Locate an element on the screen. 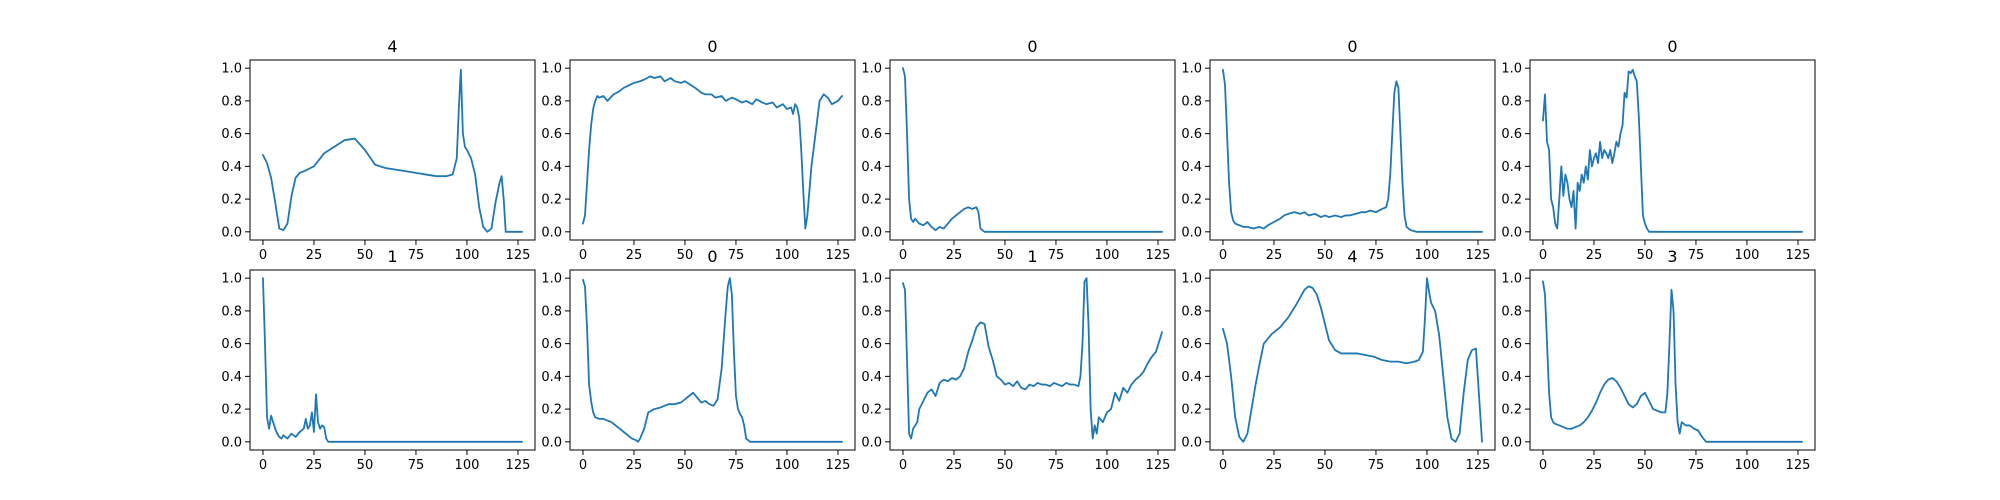  subplot-panel-4: 0 0 25 50 75 100 125 0.0 0.2 0.4 0.6 0.8 1.0 is located at coordinates (1338, 150).